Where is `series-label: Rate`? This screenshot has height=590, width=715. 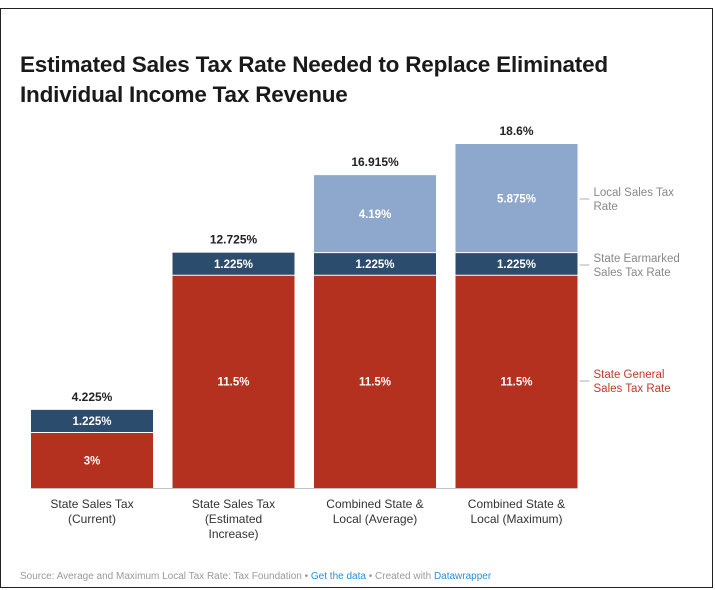 series-label: Rate is located at coordinates (606, 207).